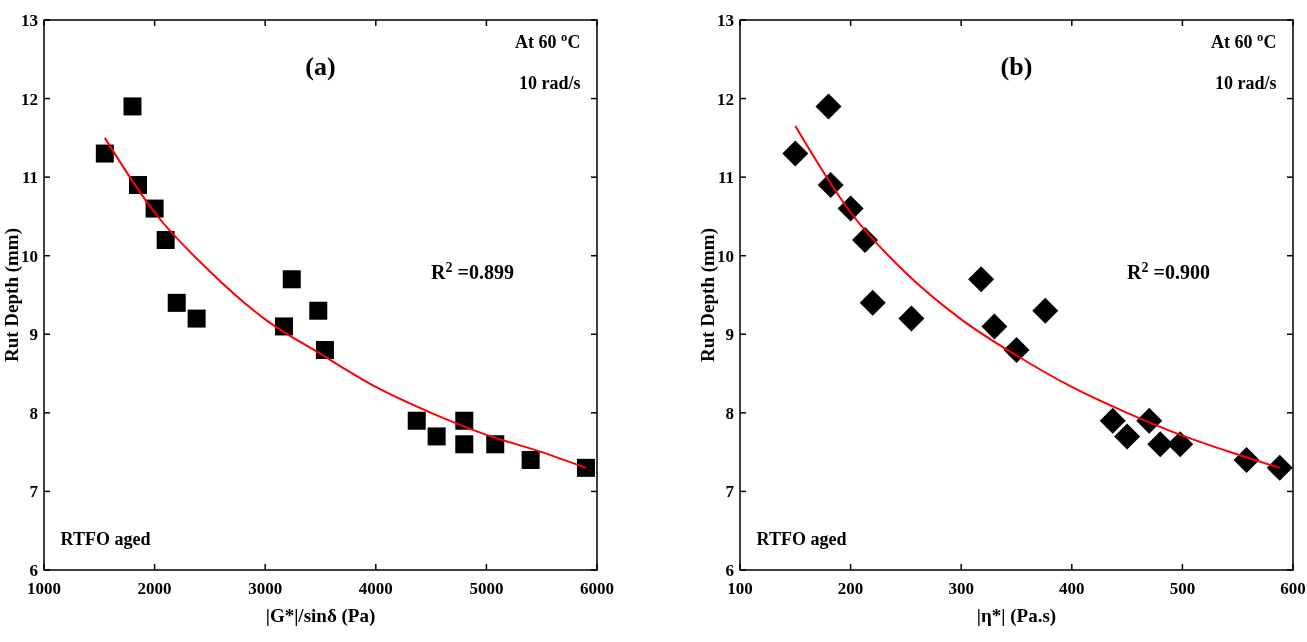 This screenshot has height=642, width=1307. Describe the element at coordinates (597, 588) in the screenshot. I see `x-tick-label: 6000` at that location.